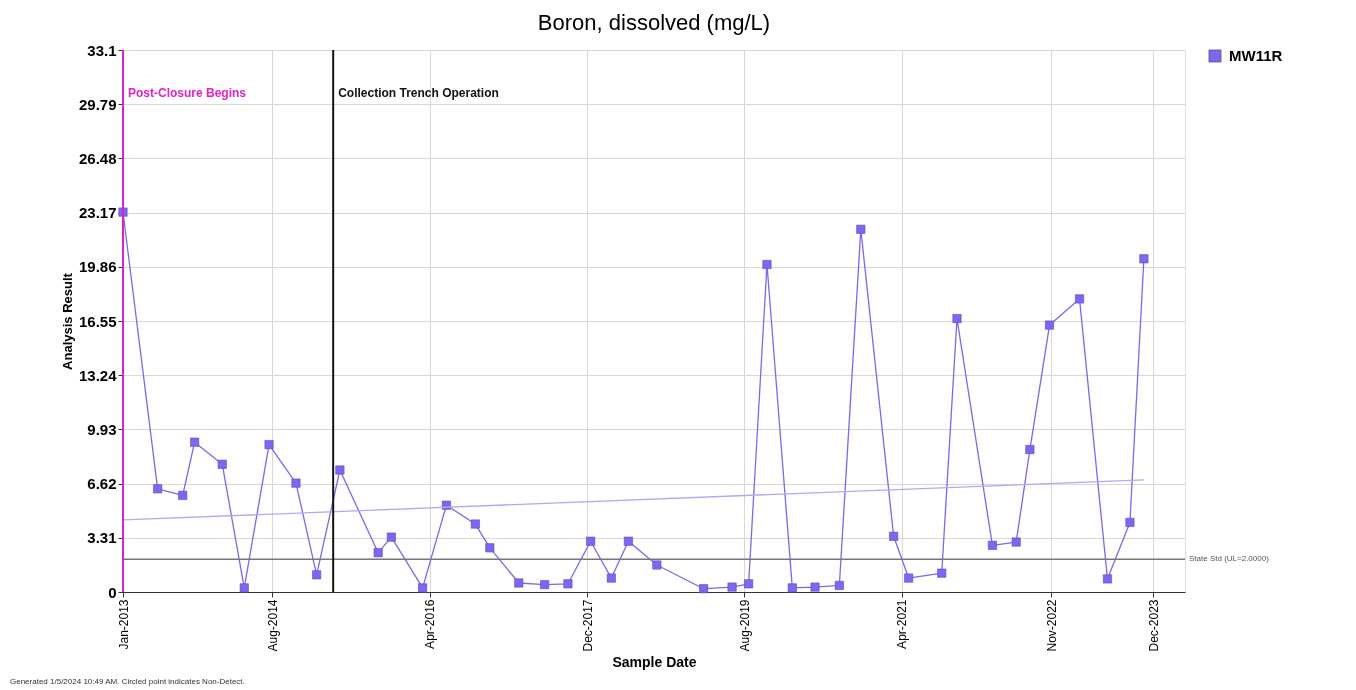 The image size is (1356, 690). What do you see at coordinates (97, 158) in the screenshot?
I see `y-tick-label: 26.48` at bounding box center [97, 158].